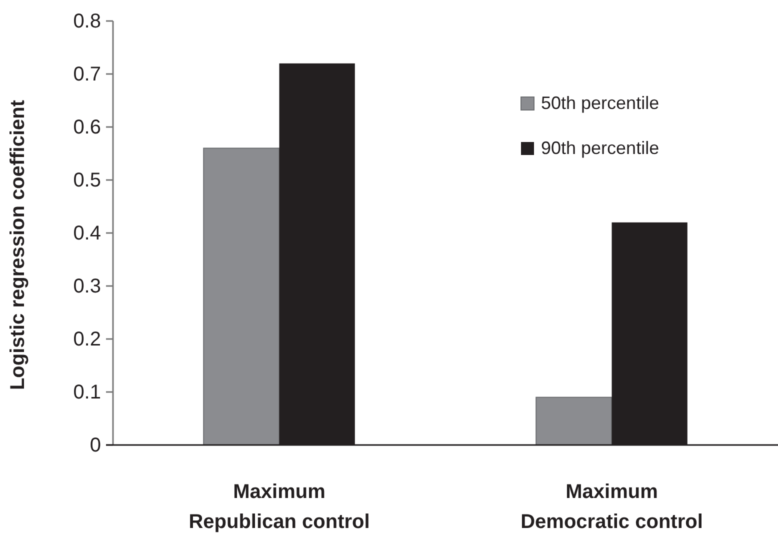  Describe the element at coordinates (87, 21) in the screenshot. I see `y-tick-label: 0.8` at that location.